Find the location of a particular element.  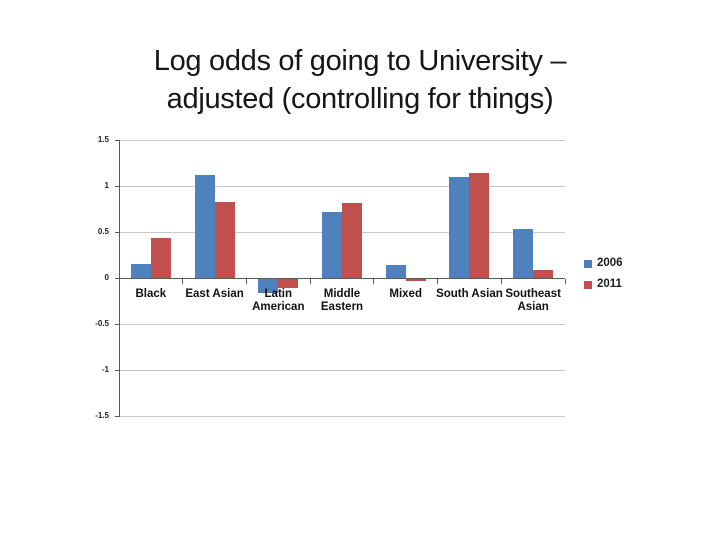

bar-2006-south-asian is located at coordinates (459, 227).